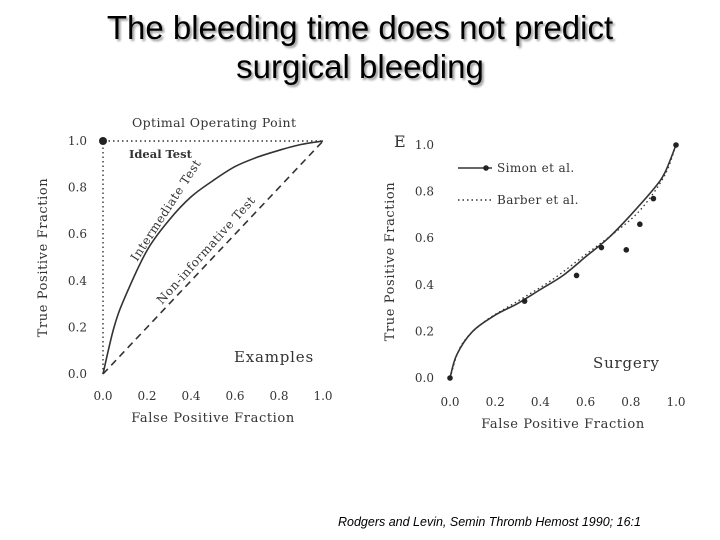 This screenshot has height=540, width=720. I want to click on series-ideal-test, so click(212, 257).